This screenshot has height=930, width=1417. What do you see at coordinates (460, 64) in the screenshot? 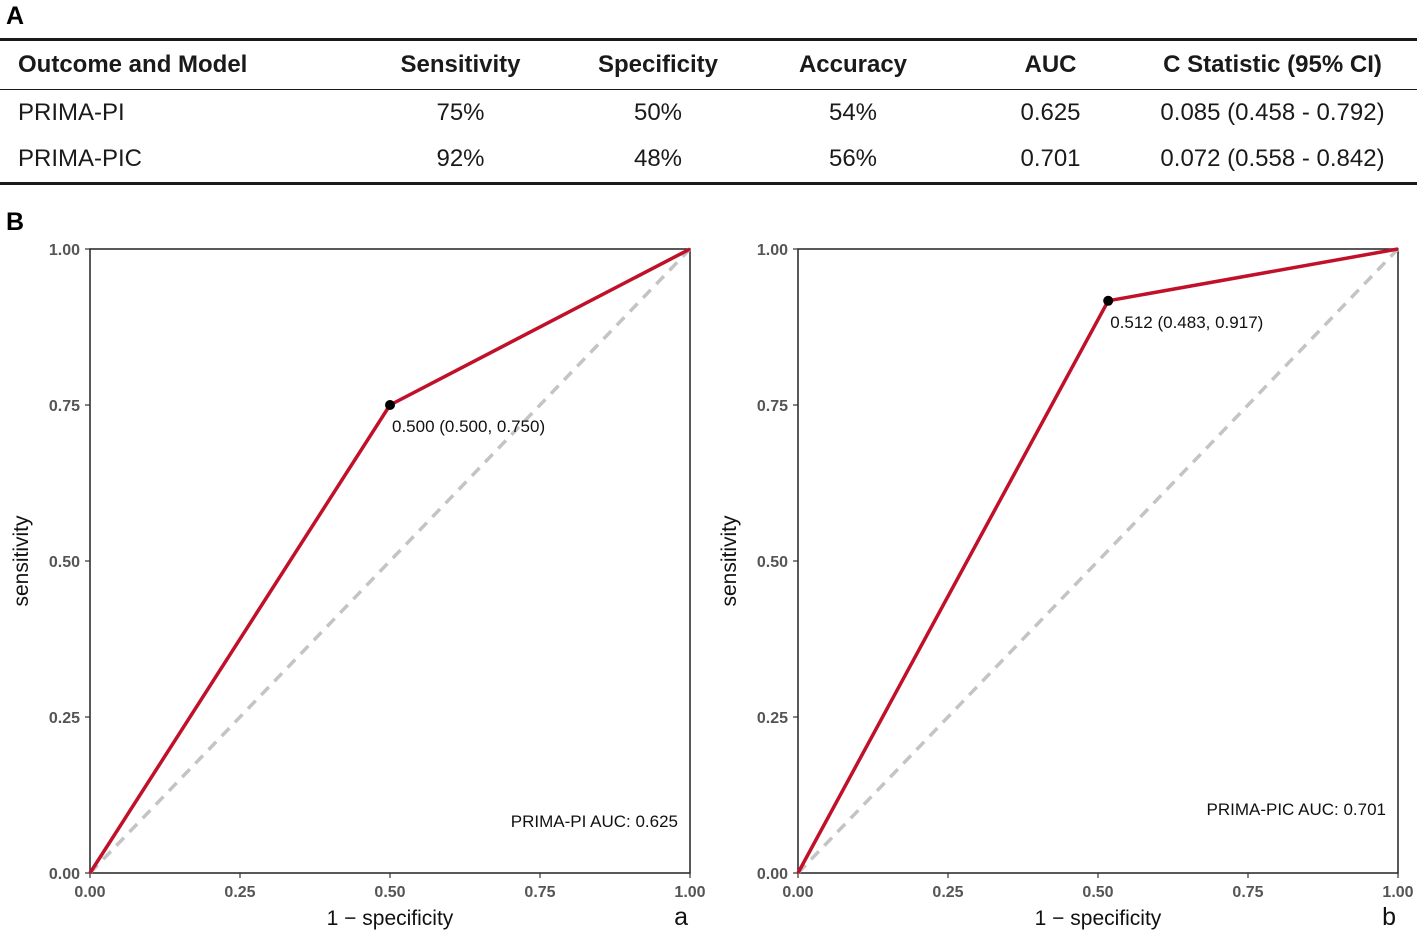
I see `header-sensitivity: Sensitivity` at bounding box center [460, 64].